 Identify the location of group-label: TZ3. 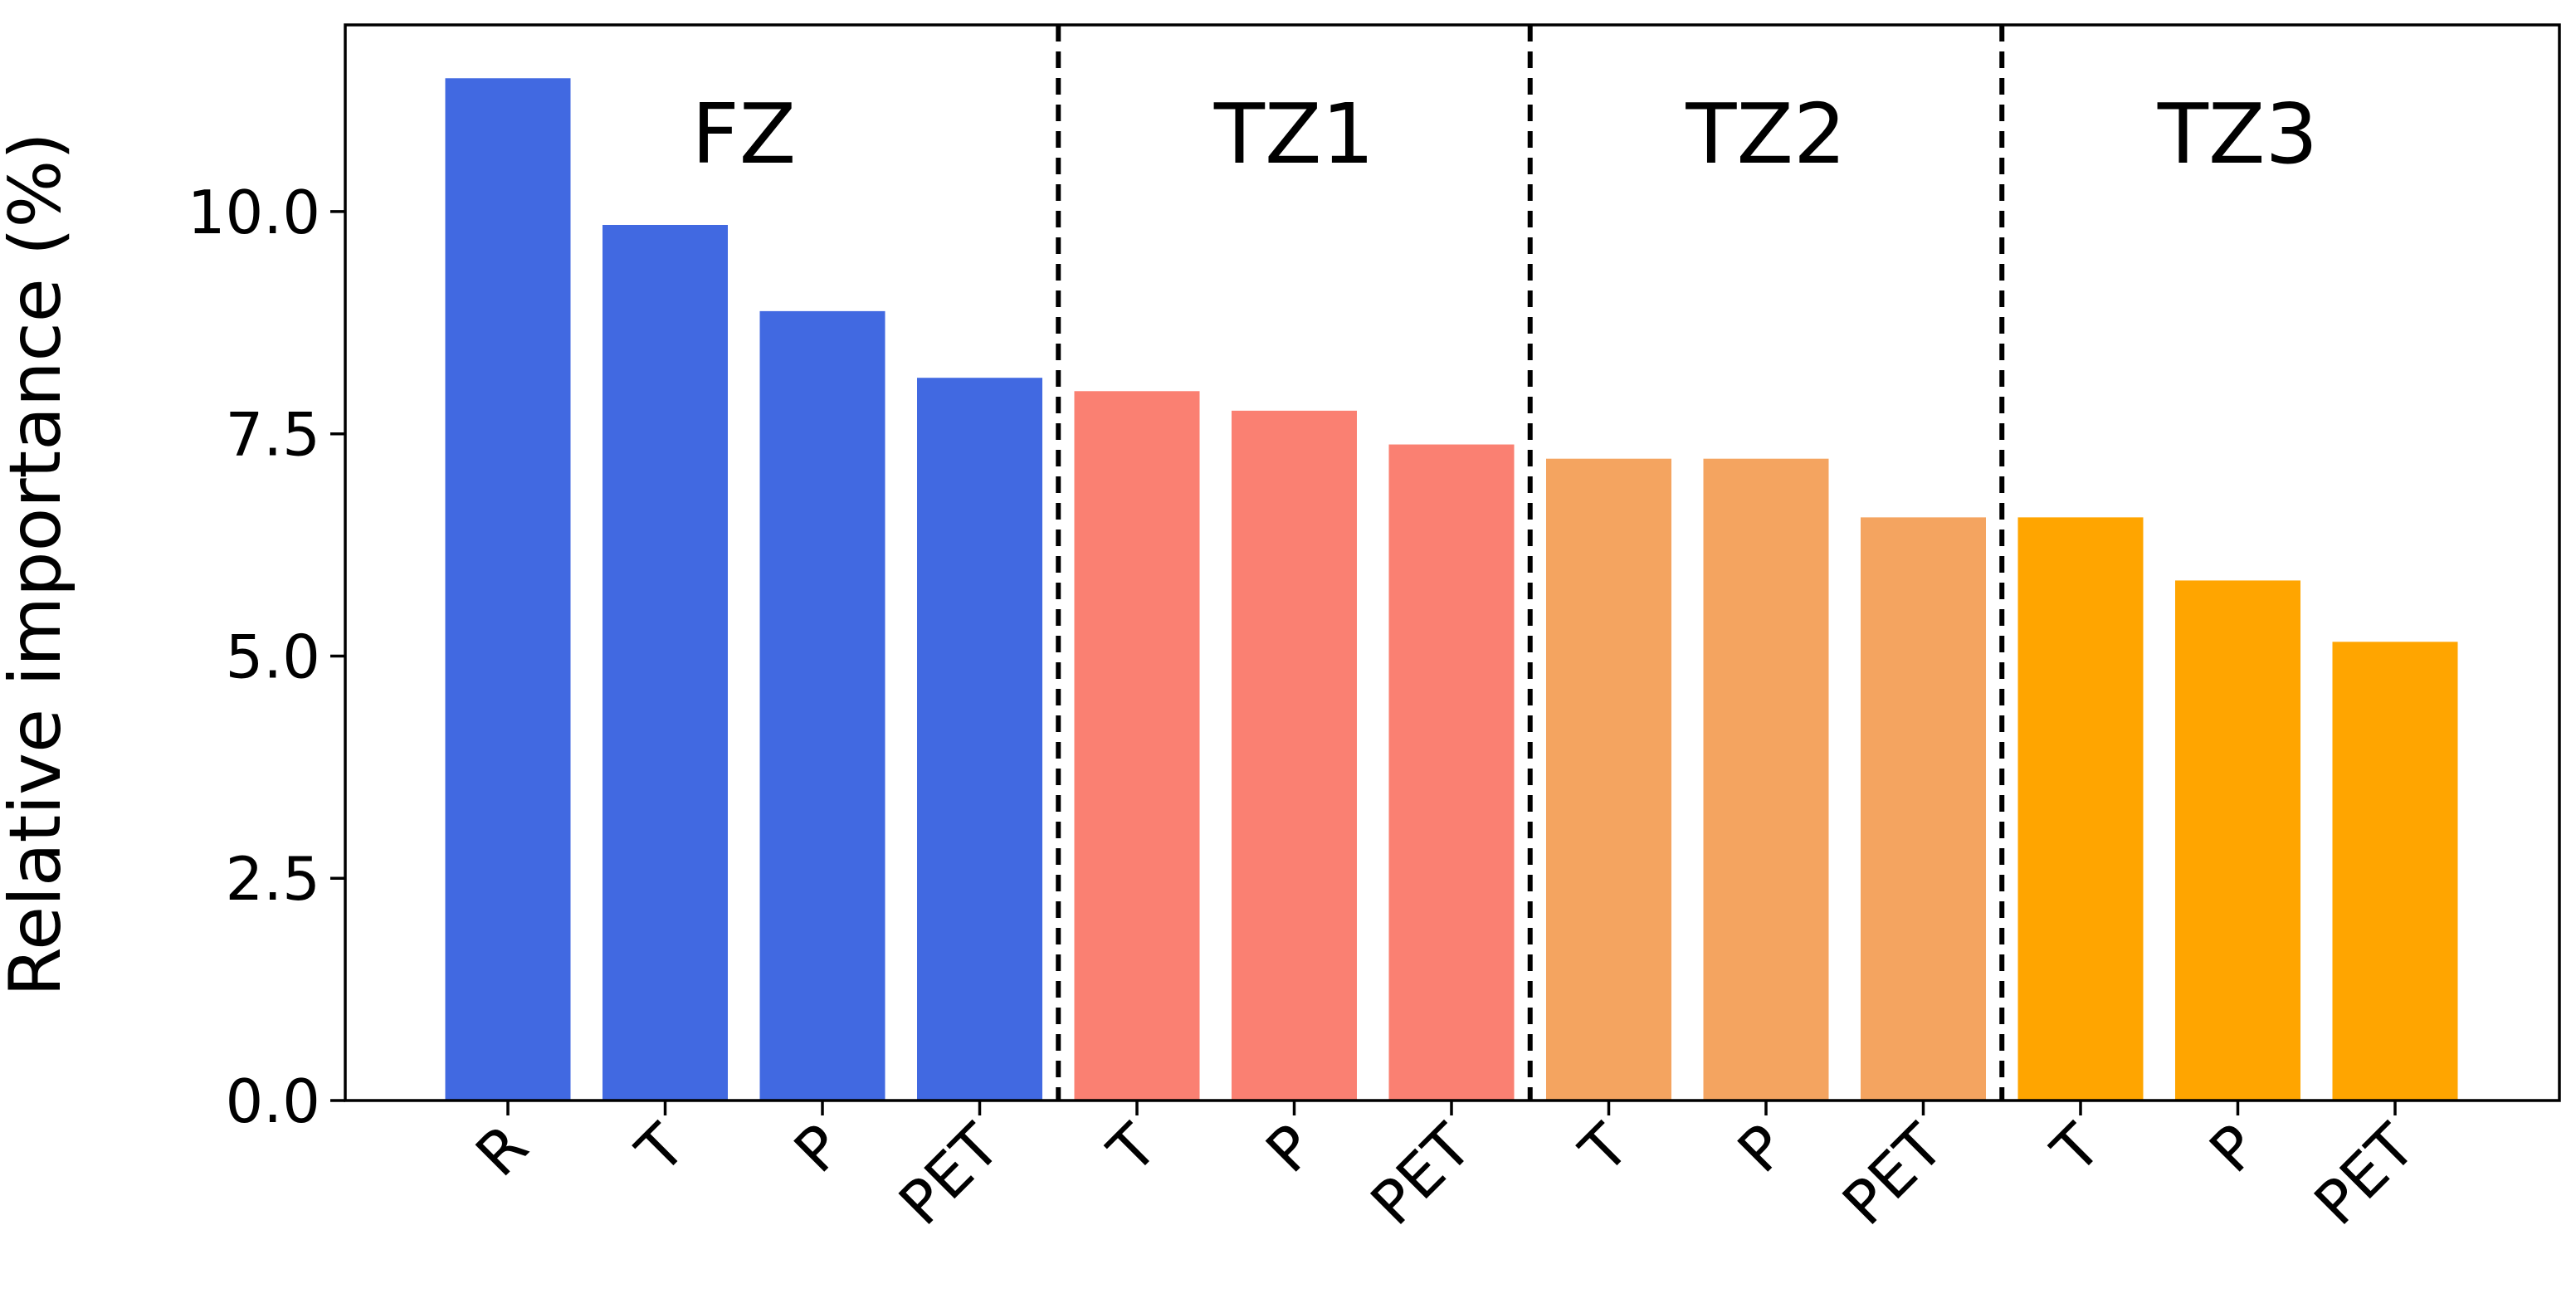
(2237, 134).